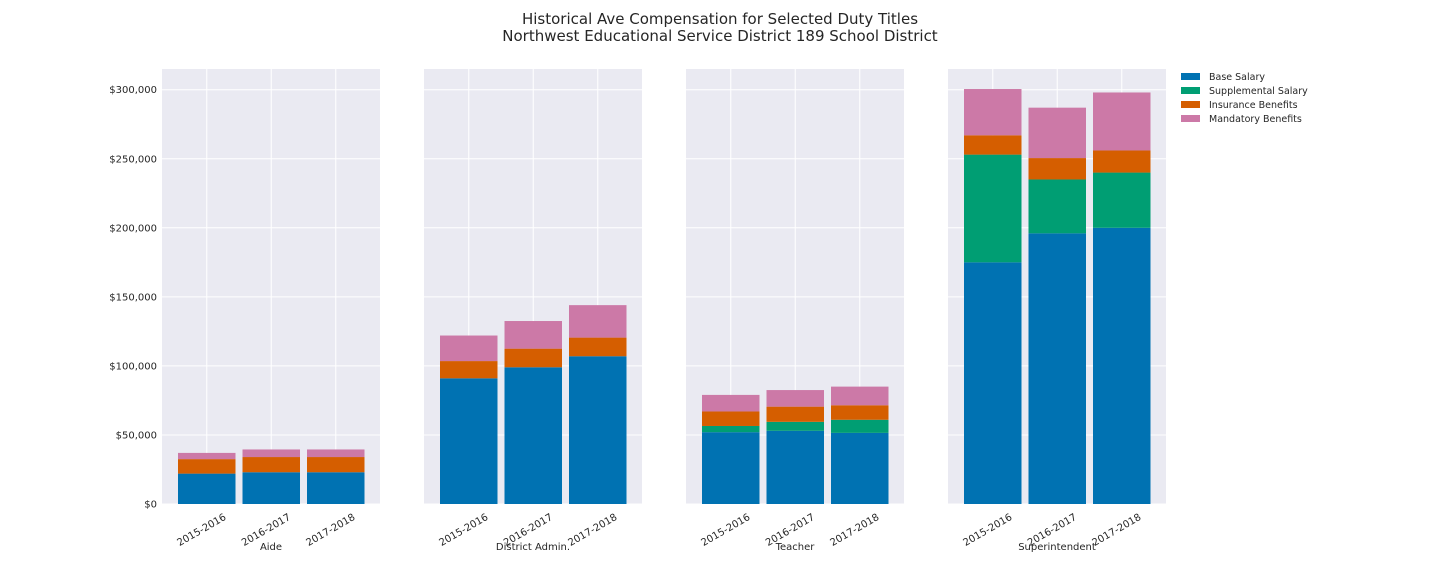 This screenshot has width=1440, height=576. What do you see at coordinates (133, 159) in the screenshot?
I see `y-tick-label: $250,000` at bounding box center [133, 159].